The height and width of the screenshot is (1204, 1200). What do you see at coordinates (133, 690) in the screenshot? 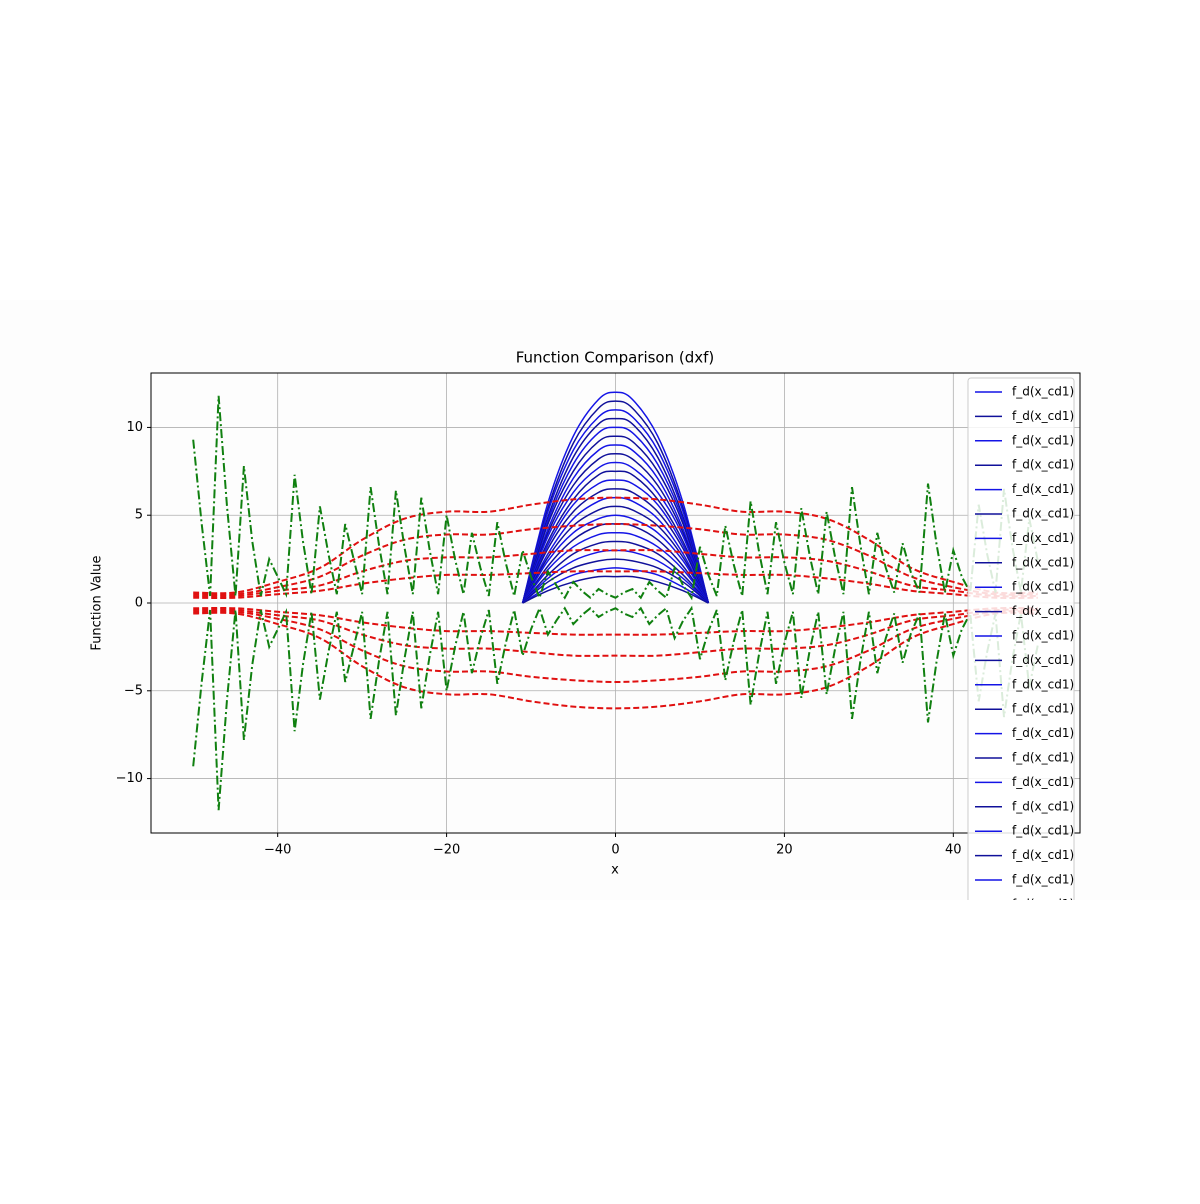
I see `y-tick-label: −5` at bounding box center [133, 690].